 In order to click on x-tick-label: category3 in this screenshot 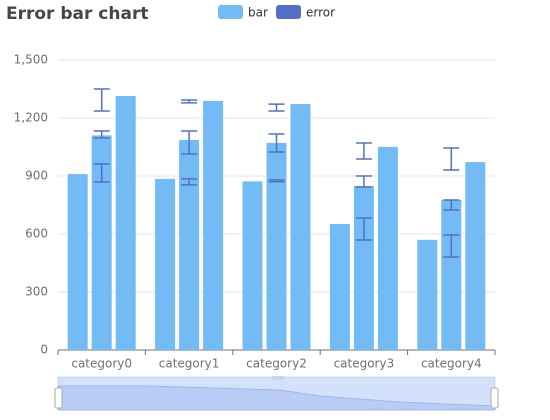, I will do `click(364, 364)`.